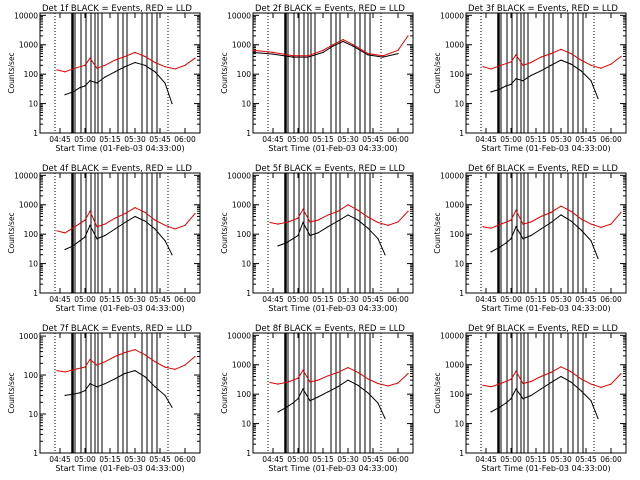 Image resolution: width=640 pixels, height=480 pixels. I want to click on panel-title: Det 2f BLACK = Events, RED = LLD, so click(330, 9).